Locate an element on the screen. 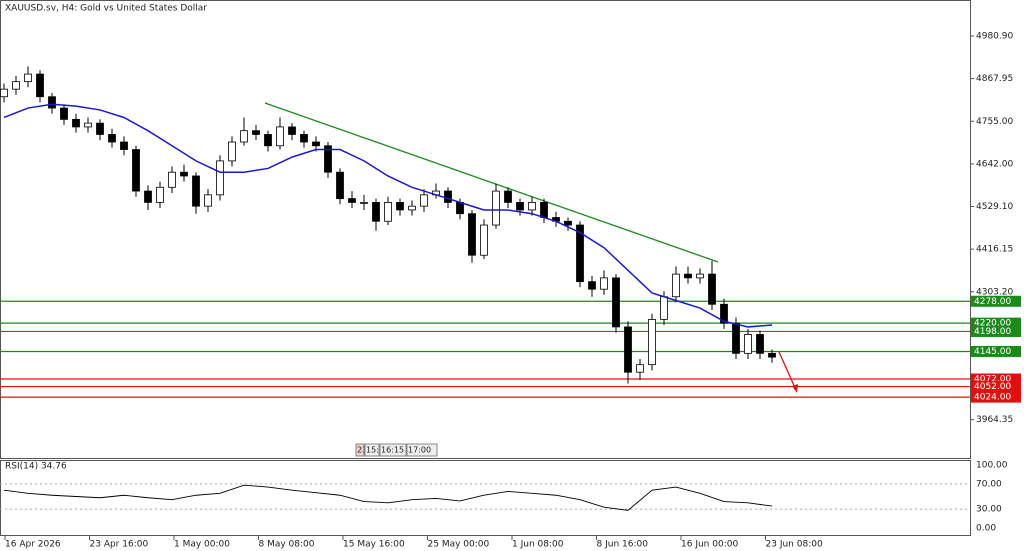  level-label: 4072.00 is located at coordinates (992, 380).